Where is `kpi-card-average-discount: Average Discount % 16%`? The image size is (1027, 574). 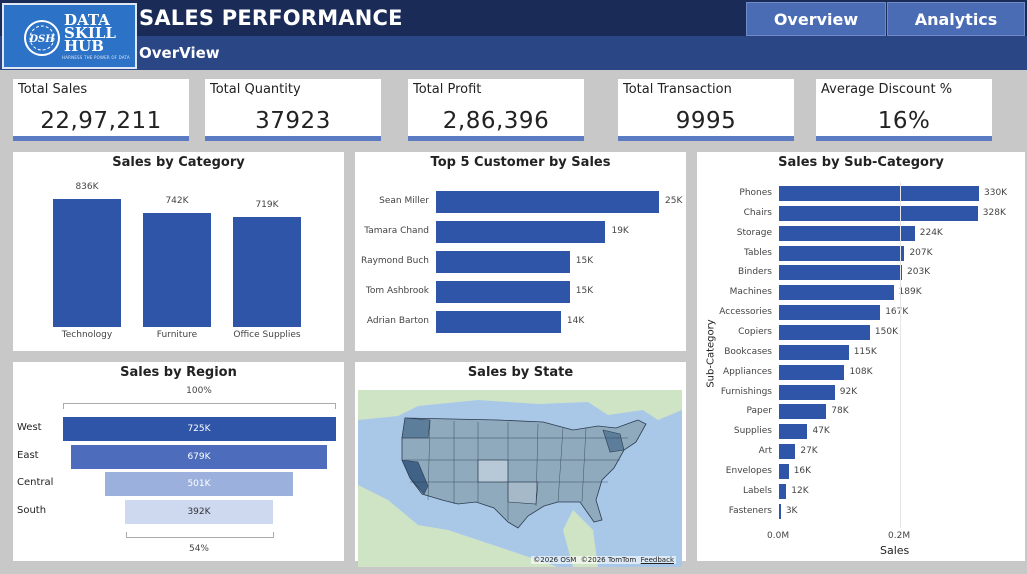
kpi-card-average-discount: Average Discount % 16% is located at coordinates (904, 110).